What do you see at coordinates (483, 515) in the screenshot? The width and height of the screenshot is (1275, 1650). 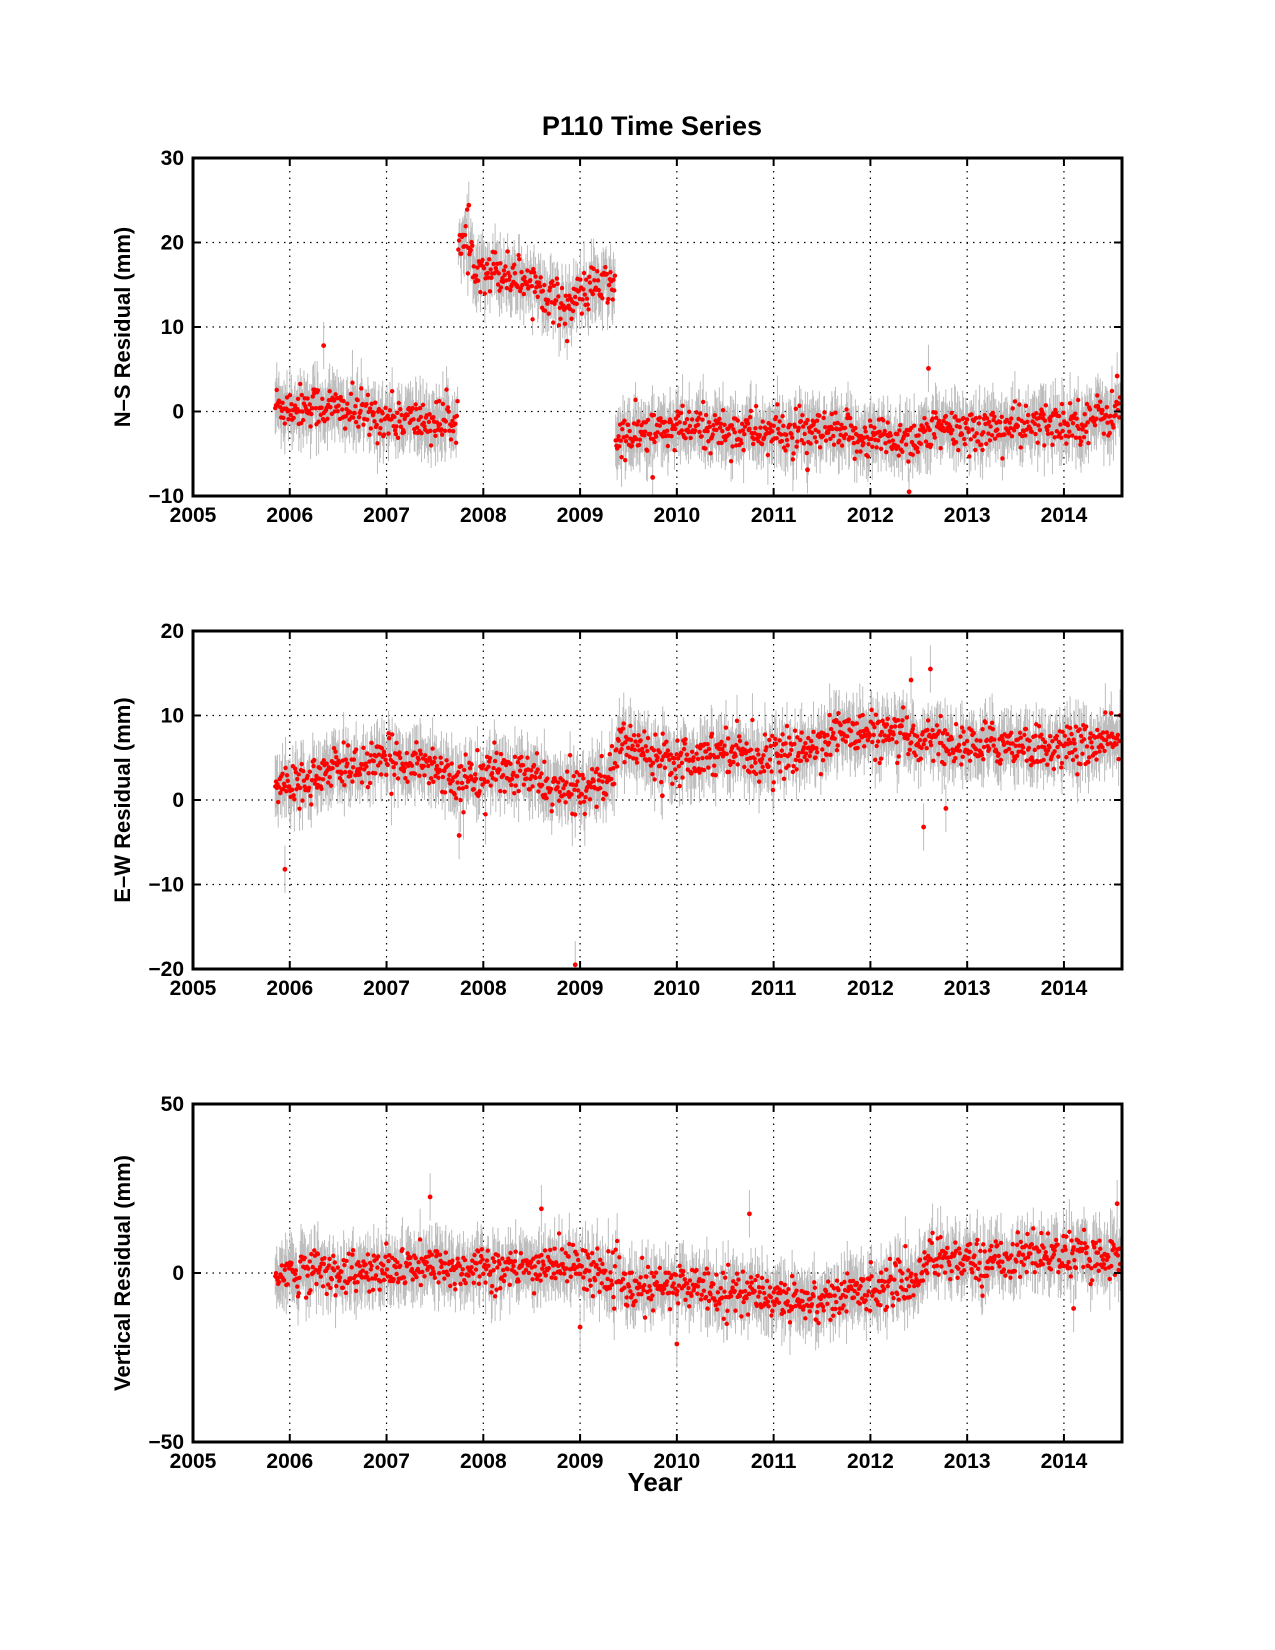 I see `x-tick-label: 2008` at bounding box center [483, 515].